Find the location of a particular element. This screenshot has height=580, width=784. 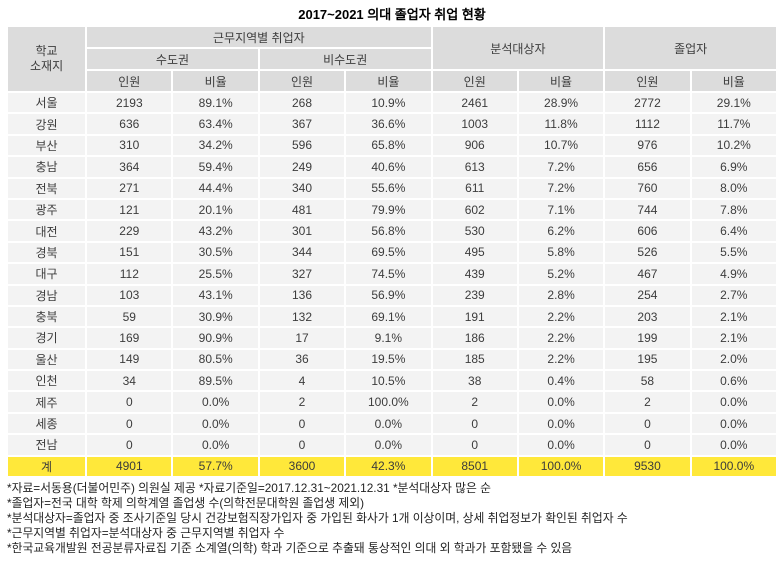

value-cell: 57.7% is located at coordinates (215, 466).